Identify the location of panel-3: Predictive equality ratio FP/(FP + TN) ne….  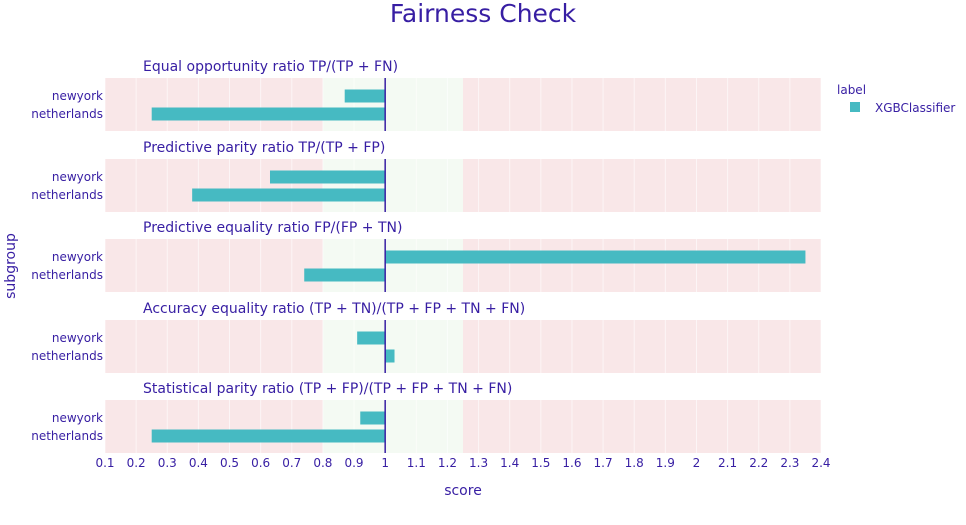
(426, 256).